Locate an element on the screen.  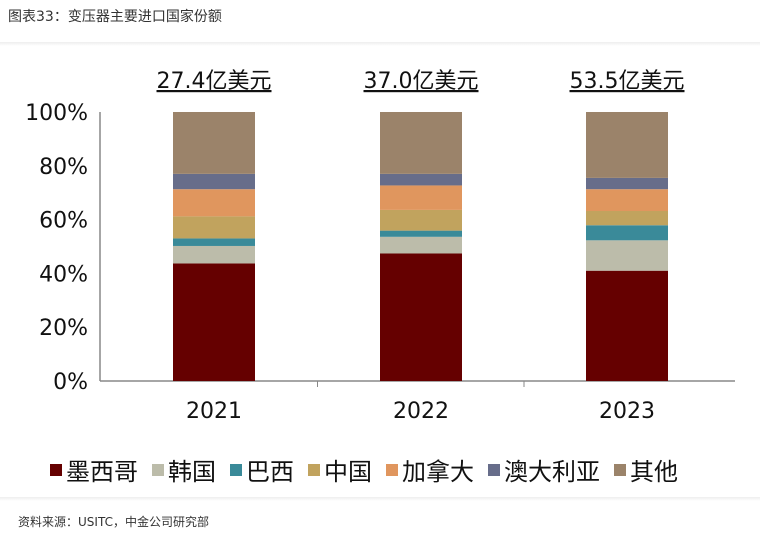
legend-label: 墨西哥 is located at coordinates (102, 472).